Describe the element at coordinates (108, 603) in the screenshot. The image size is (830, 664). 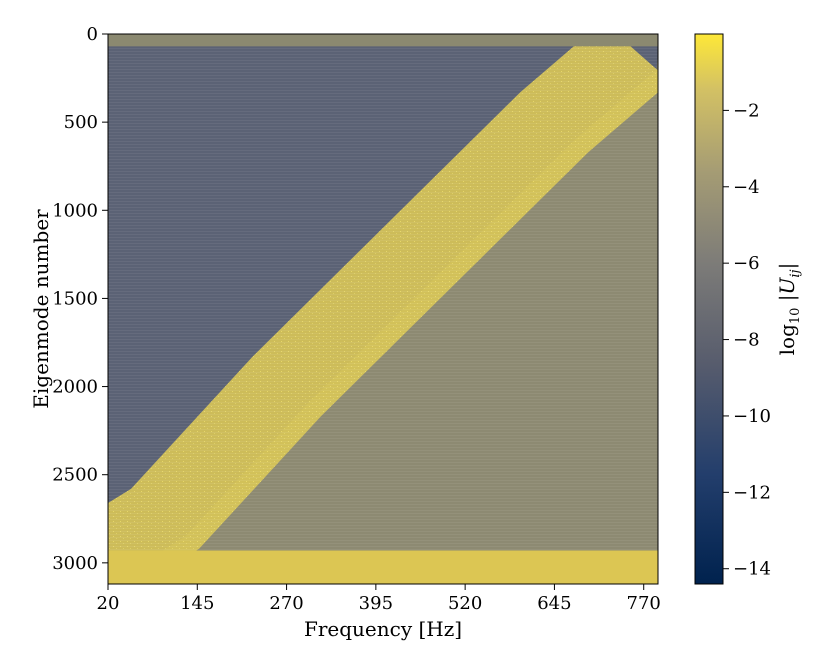
I see `x-tick-label: 20` at that location.